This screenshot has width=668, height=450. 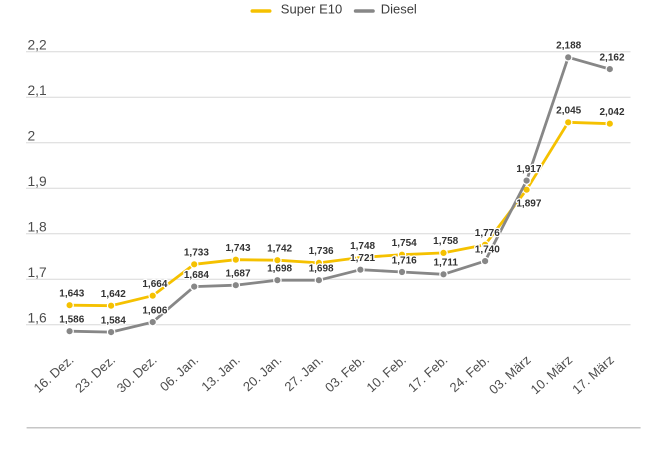 What do you see at coordinates (568, 46) in the screenshot?
I see `svg-text: 2,188` at bounding box center [568, 46].